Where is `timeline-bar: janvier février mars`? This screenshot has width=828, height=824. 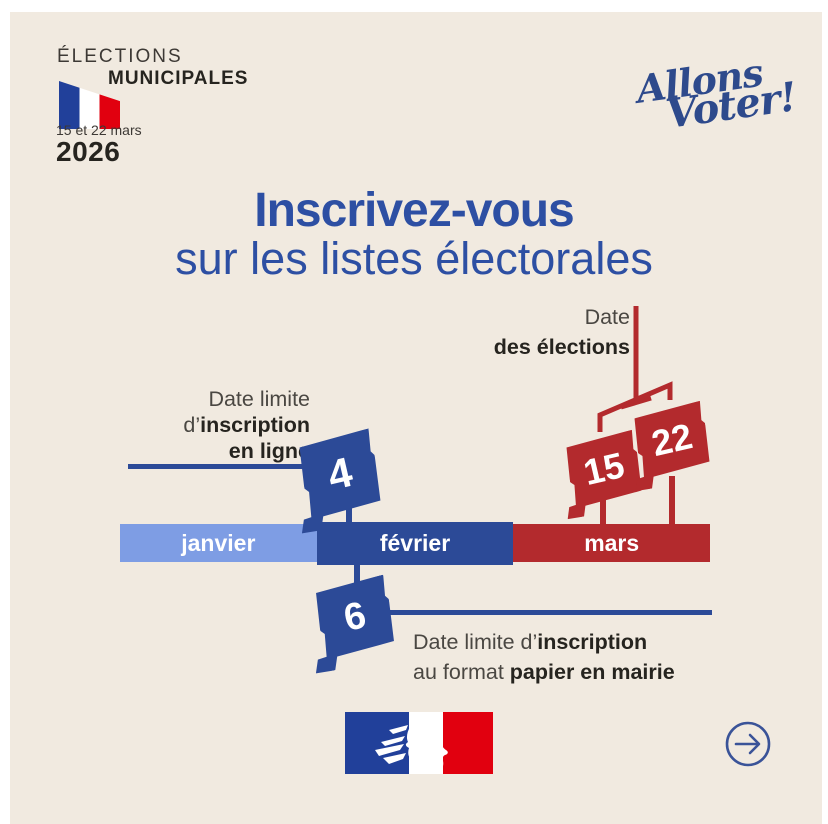 timeline-bar: janvier février mars is located at coordinates (415, 543).